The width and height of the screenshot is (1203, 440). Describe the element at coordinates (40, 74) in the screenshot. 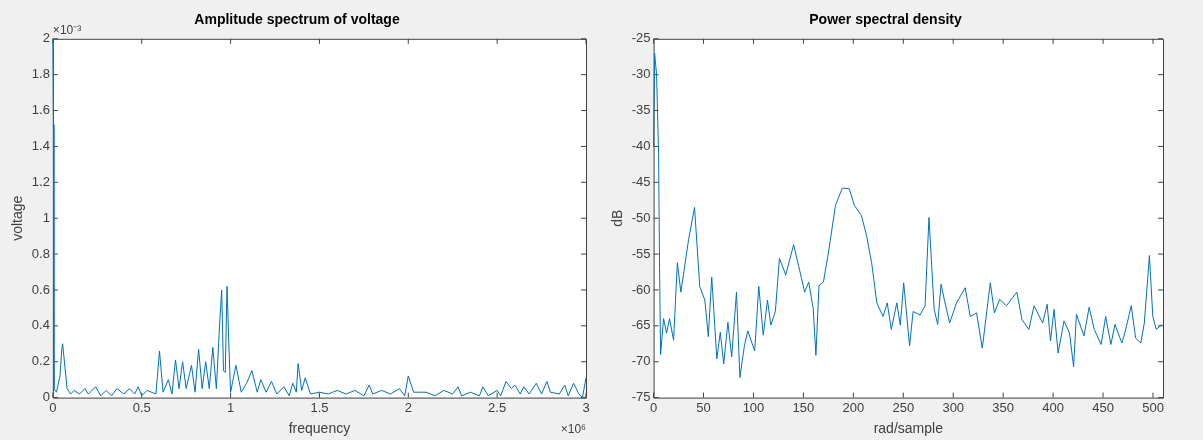

I see `y-tick-label: 1.8` at that location.